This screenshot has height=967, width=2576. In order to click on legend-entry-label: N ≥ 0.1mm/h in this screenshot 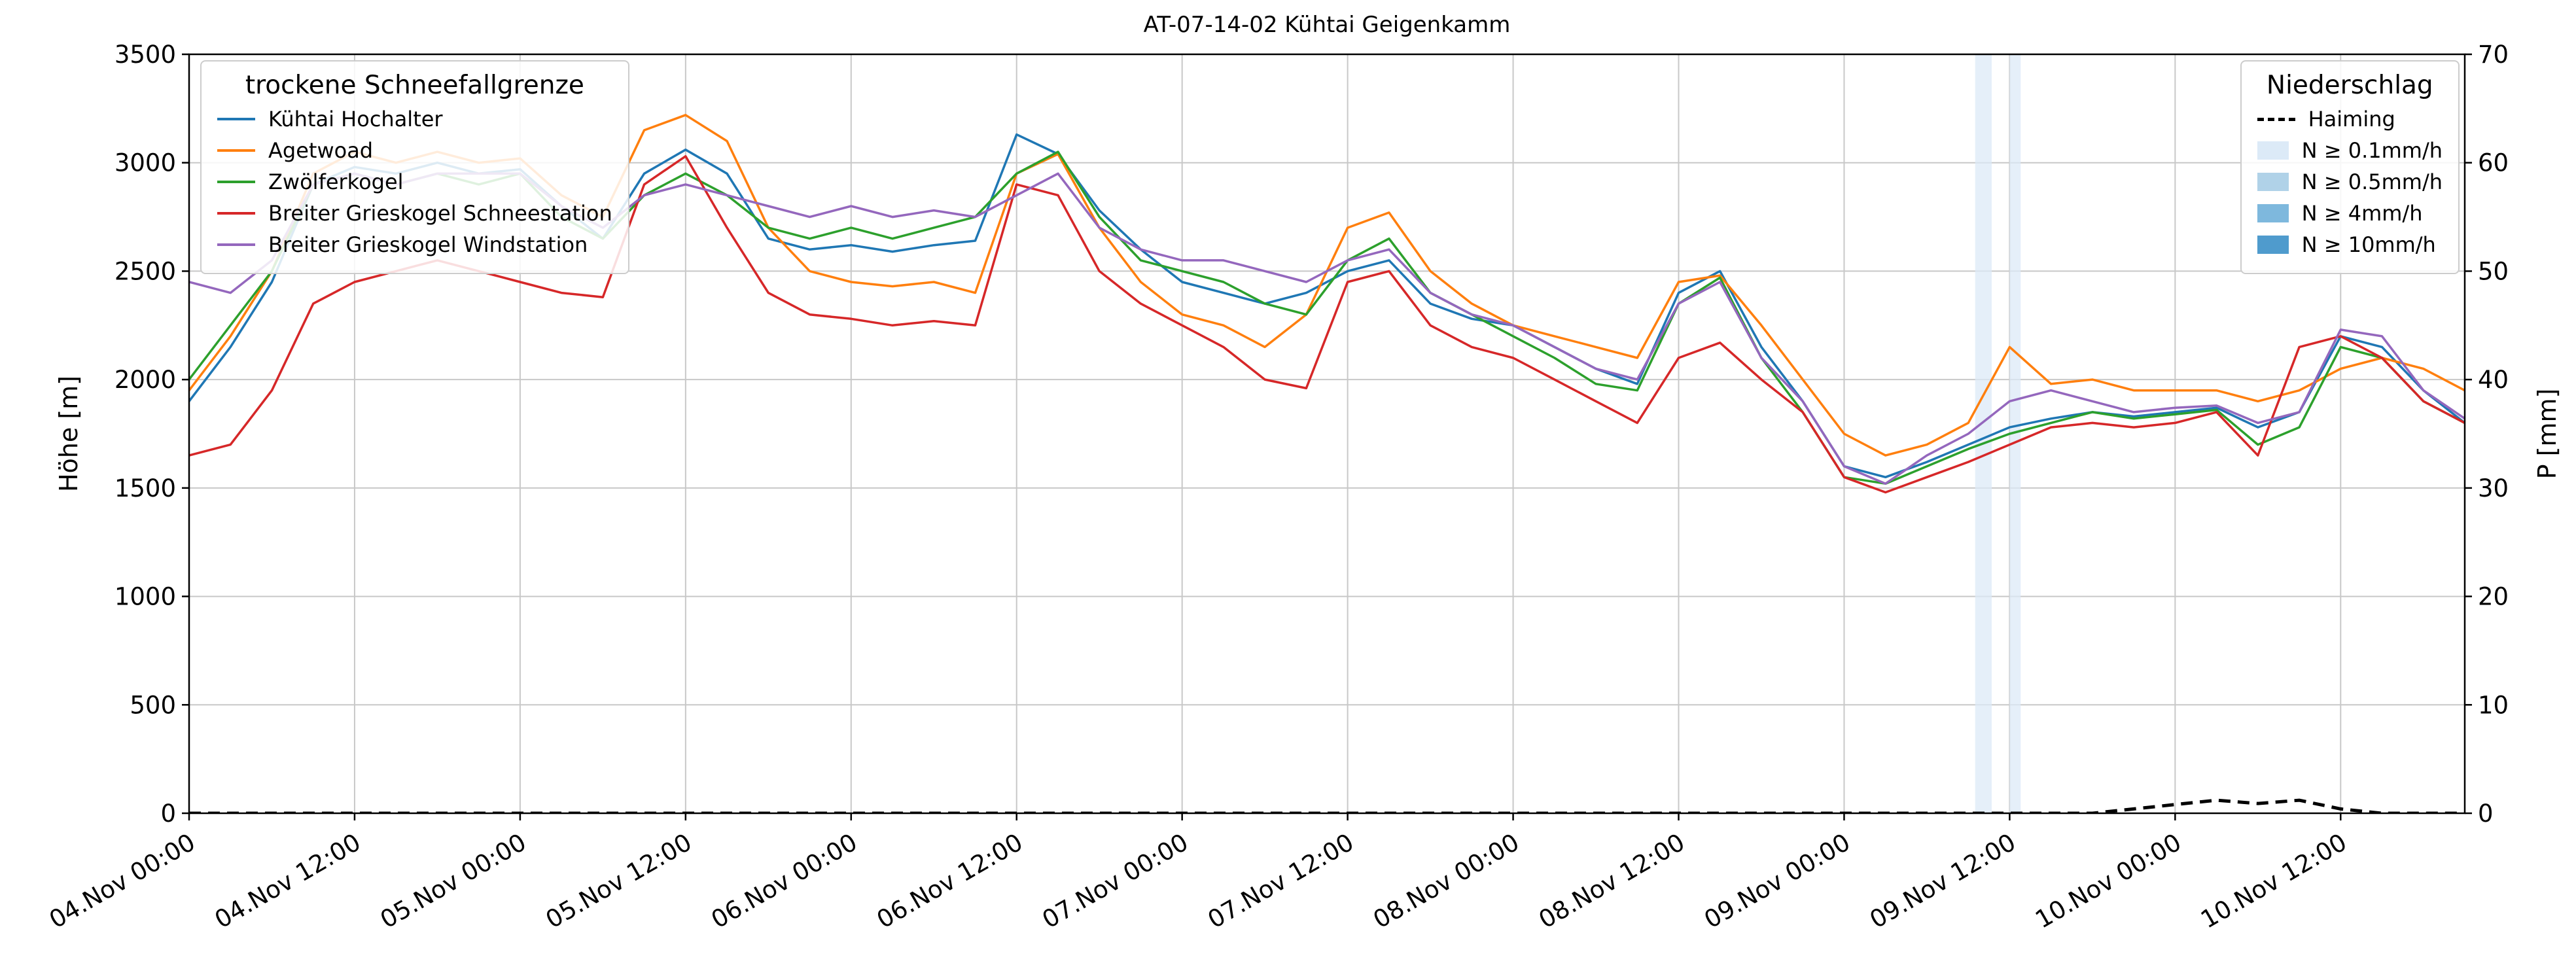, I will do `click(2372, 150)`.